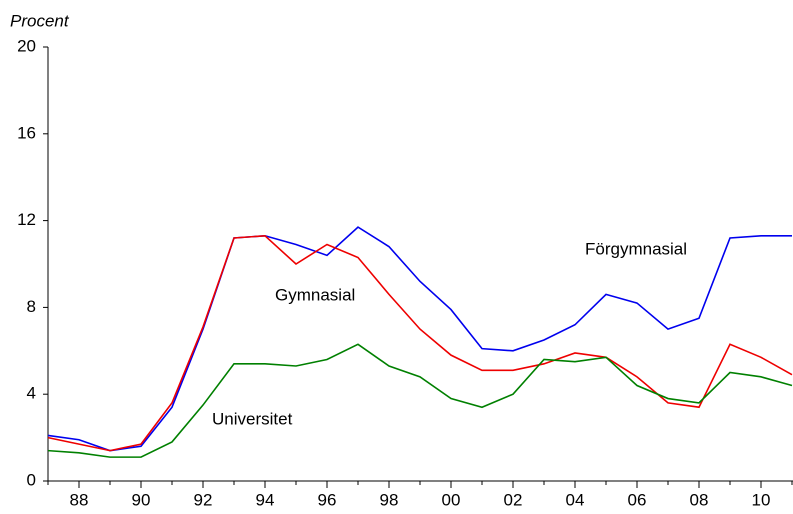 The width and height of the screenshot is (793, 514). What do you see at coordinates (26, 45) in the screenshot?
I see `y-tick-label: 20` at bounding box center [26, 45].